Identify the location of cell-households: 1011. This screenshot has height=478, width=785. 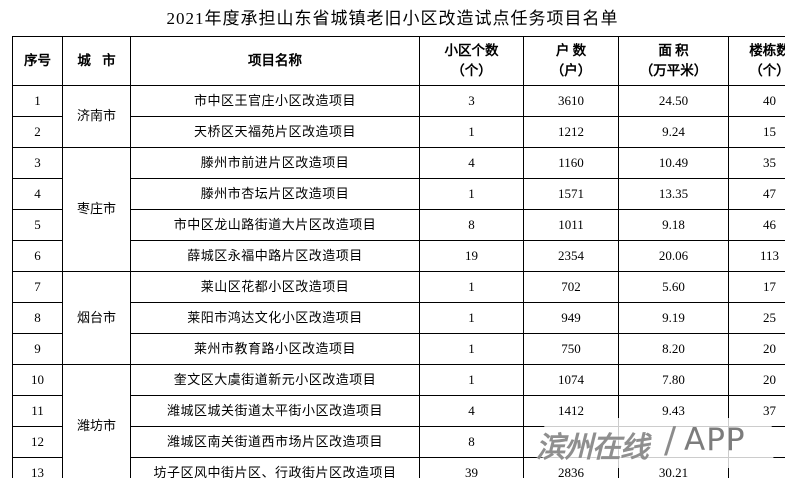
(571, 225).